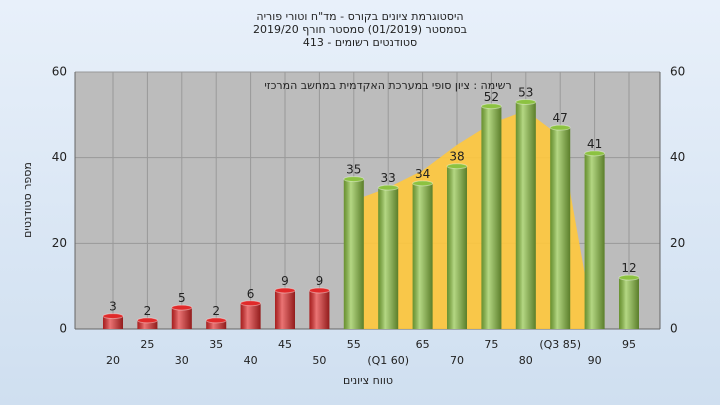 The image size is (720, 405). What do you see at coordinates (674, 329) in the screenshot?
I see `y2-tick-label: 0` at bounding box center [674, 329].